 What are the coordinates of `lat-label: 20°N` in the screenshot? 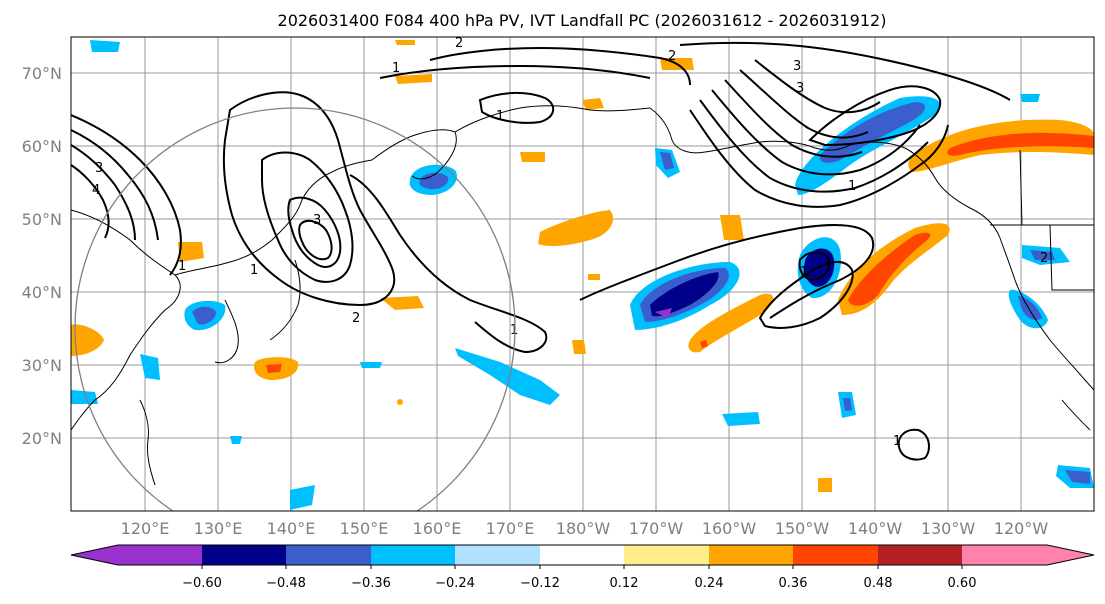 It's located at (42, 438).